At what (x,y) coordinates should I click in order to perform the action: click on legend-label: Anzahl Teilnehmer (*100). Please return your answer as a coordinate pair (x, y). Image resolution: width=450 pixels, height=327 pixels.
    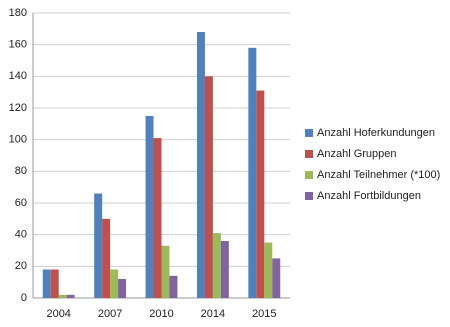
    Looking at the image, I should click on (378, 175).